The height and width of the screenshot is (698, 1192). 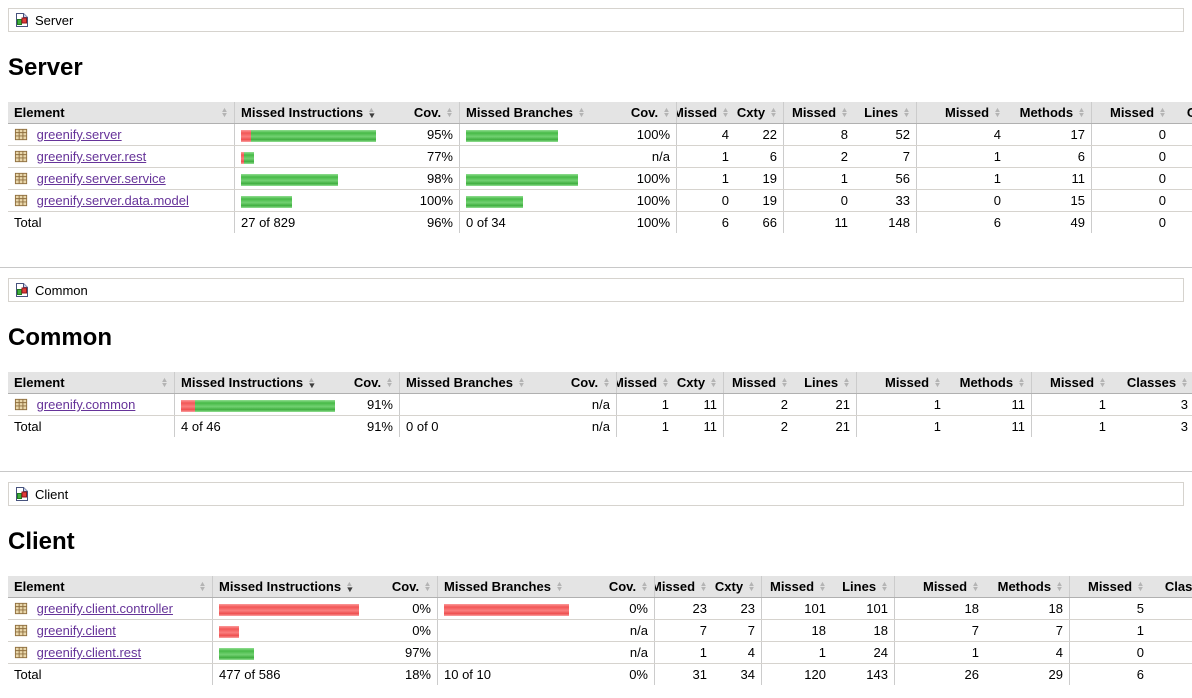 What do you see at coordinates (1171, 675) in the screenshot?
I see `total-counter-value: 7` at bounding box center [1171, 675].